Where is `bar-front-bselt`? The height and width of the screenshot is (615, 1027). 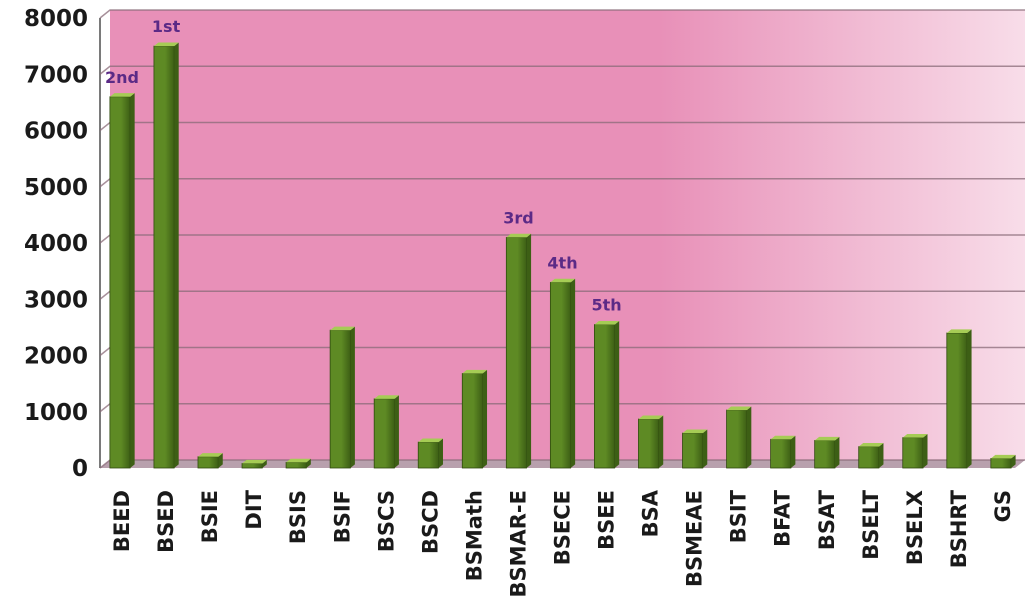 bar-front-bselt is located at coordinates (869, 457).